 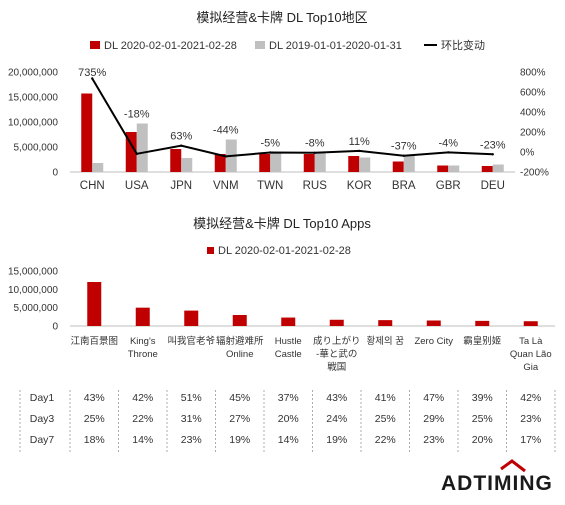 What do you see at coordinates (493, 186) in the screenshot?
I see `x-tick-label: DEU` at bounding box center [493, 186].